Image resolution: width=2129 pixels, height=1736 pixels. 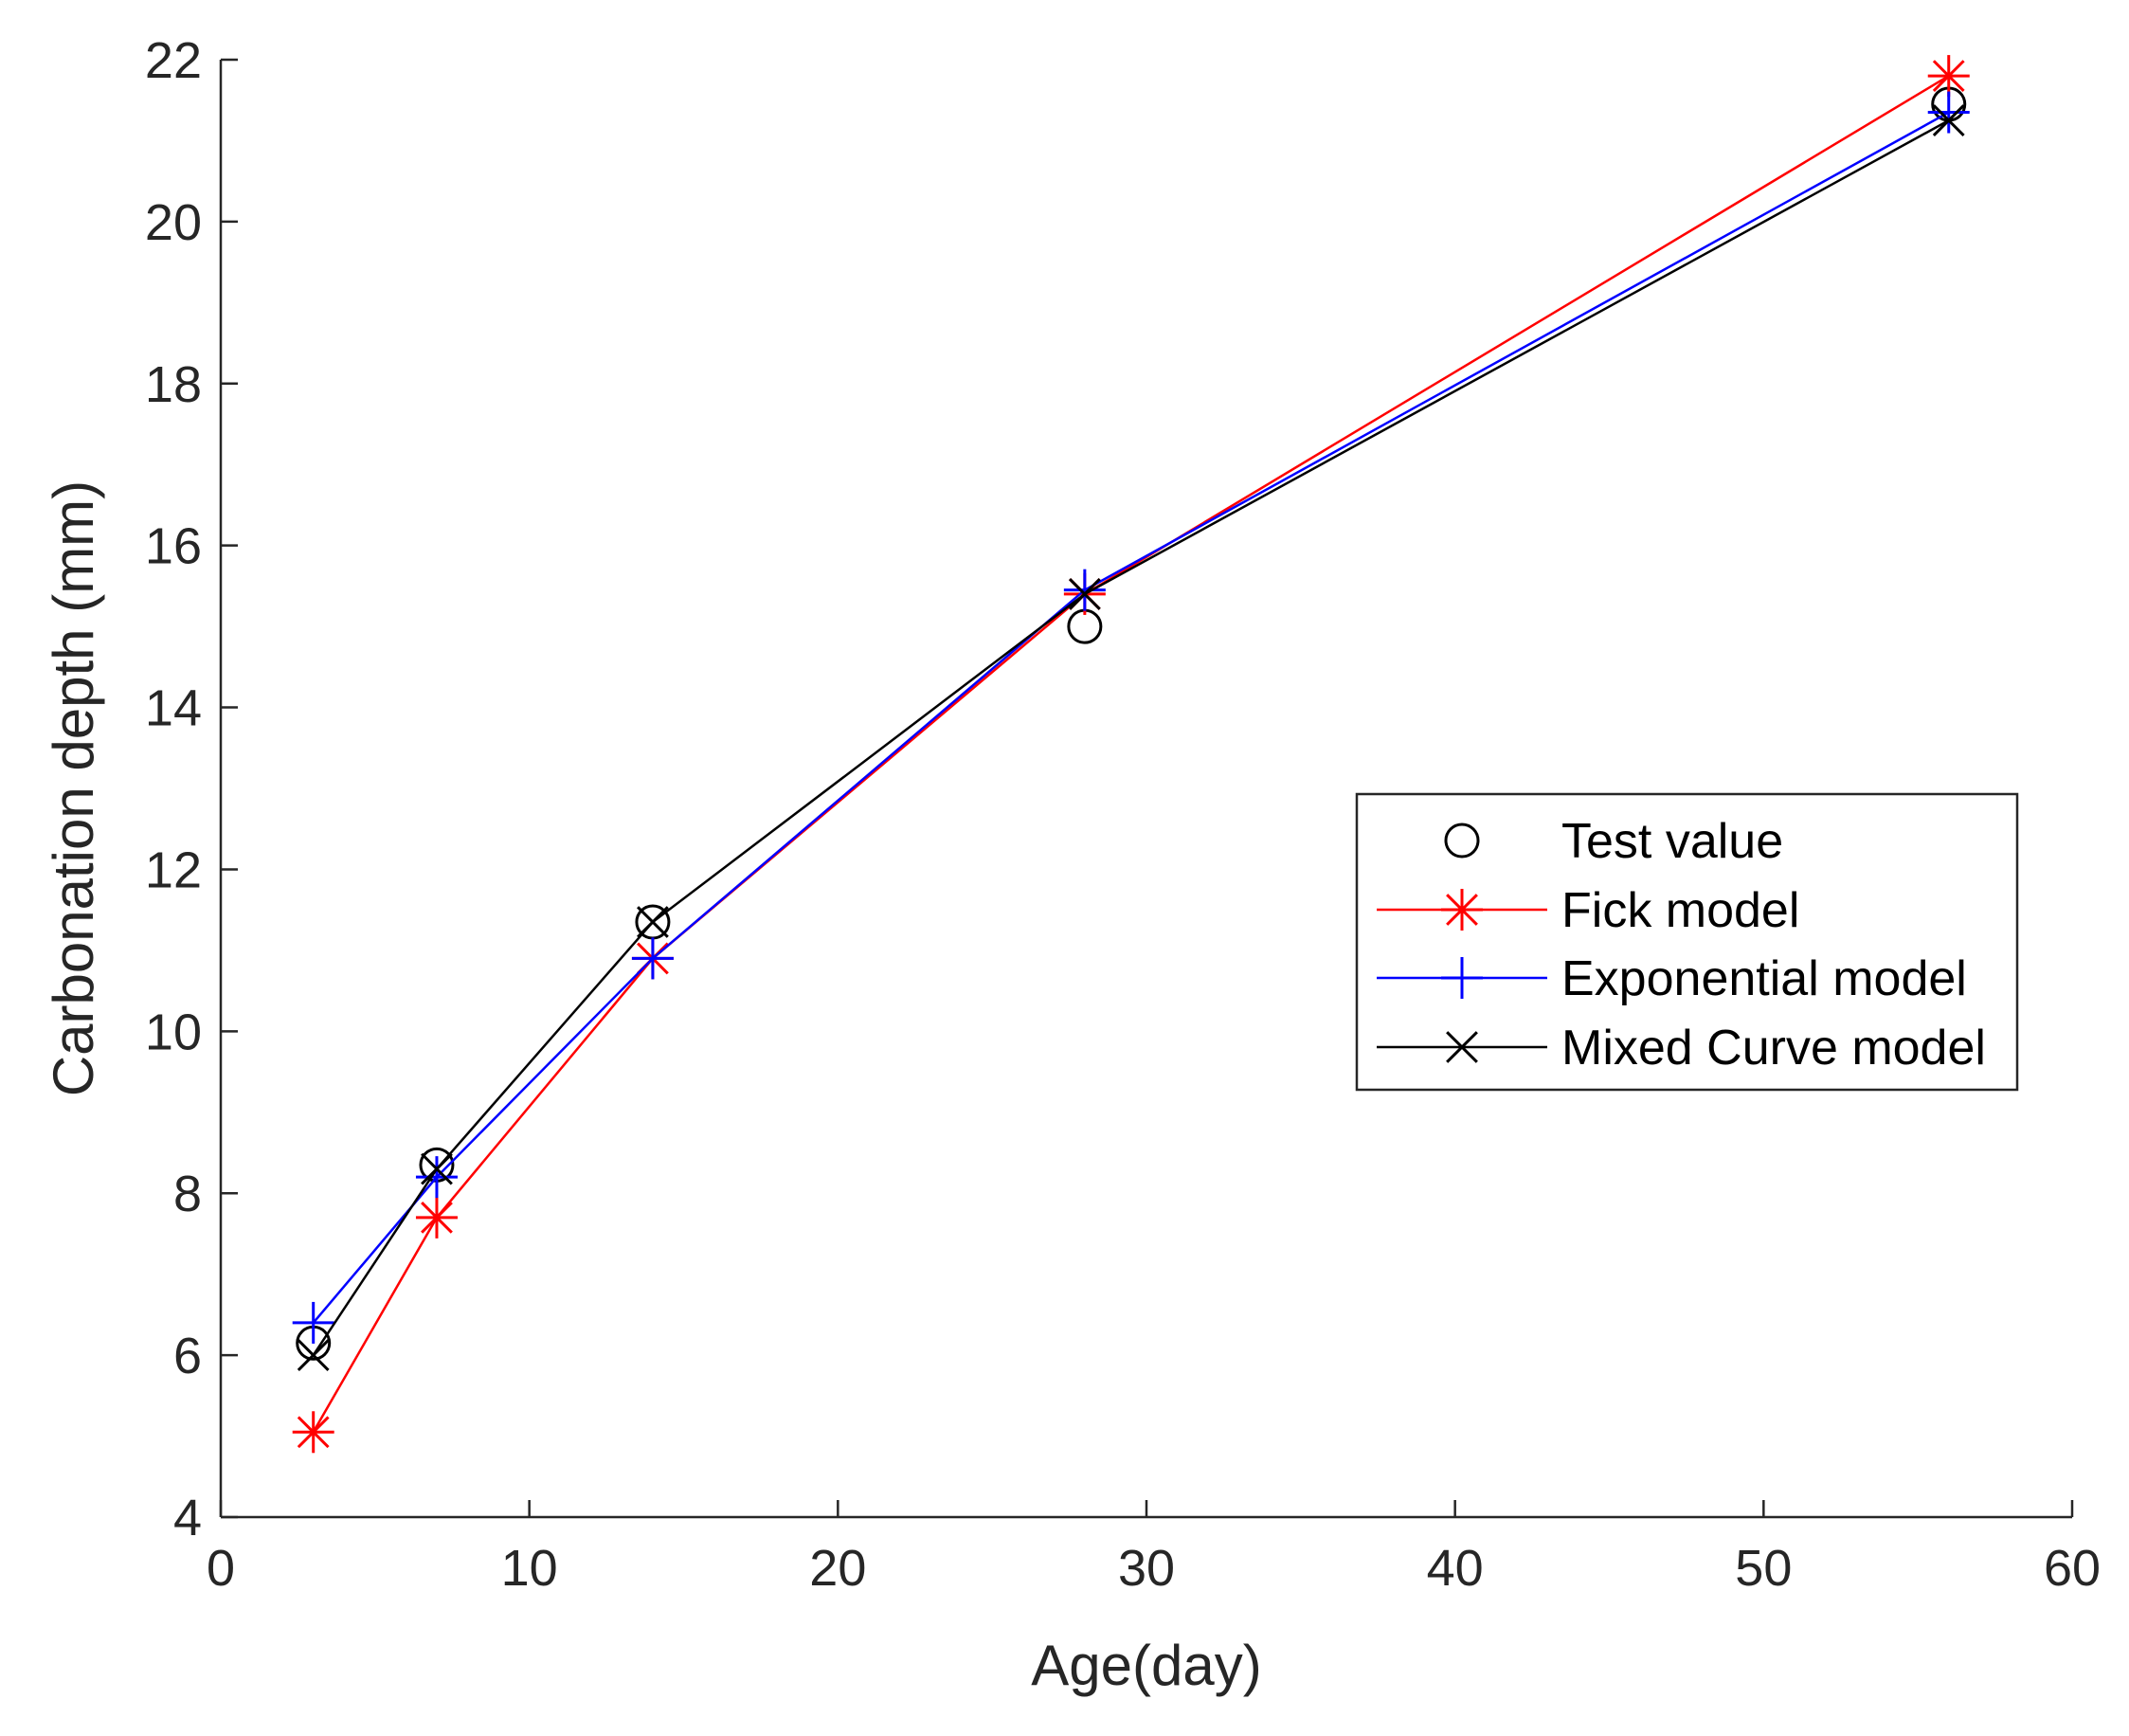 What do you see at coordinates (173, 1032) in the screenshot?
I see `y-tick-label: 10` at bounding box center [173, 1032].